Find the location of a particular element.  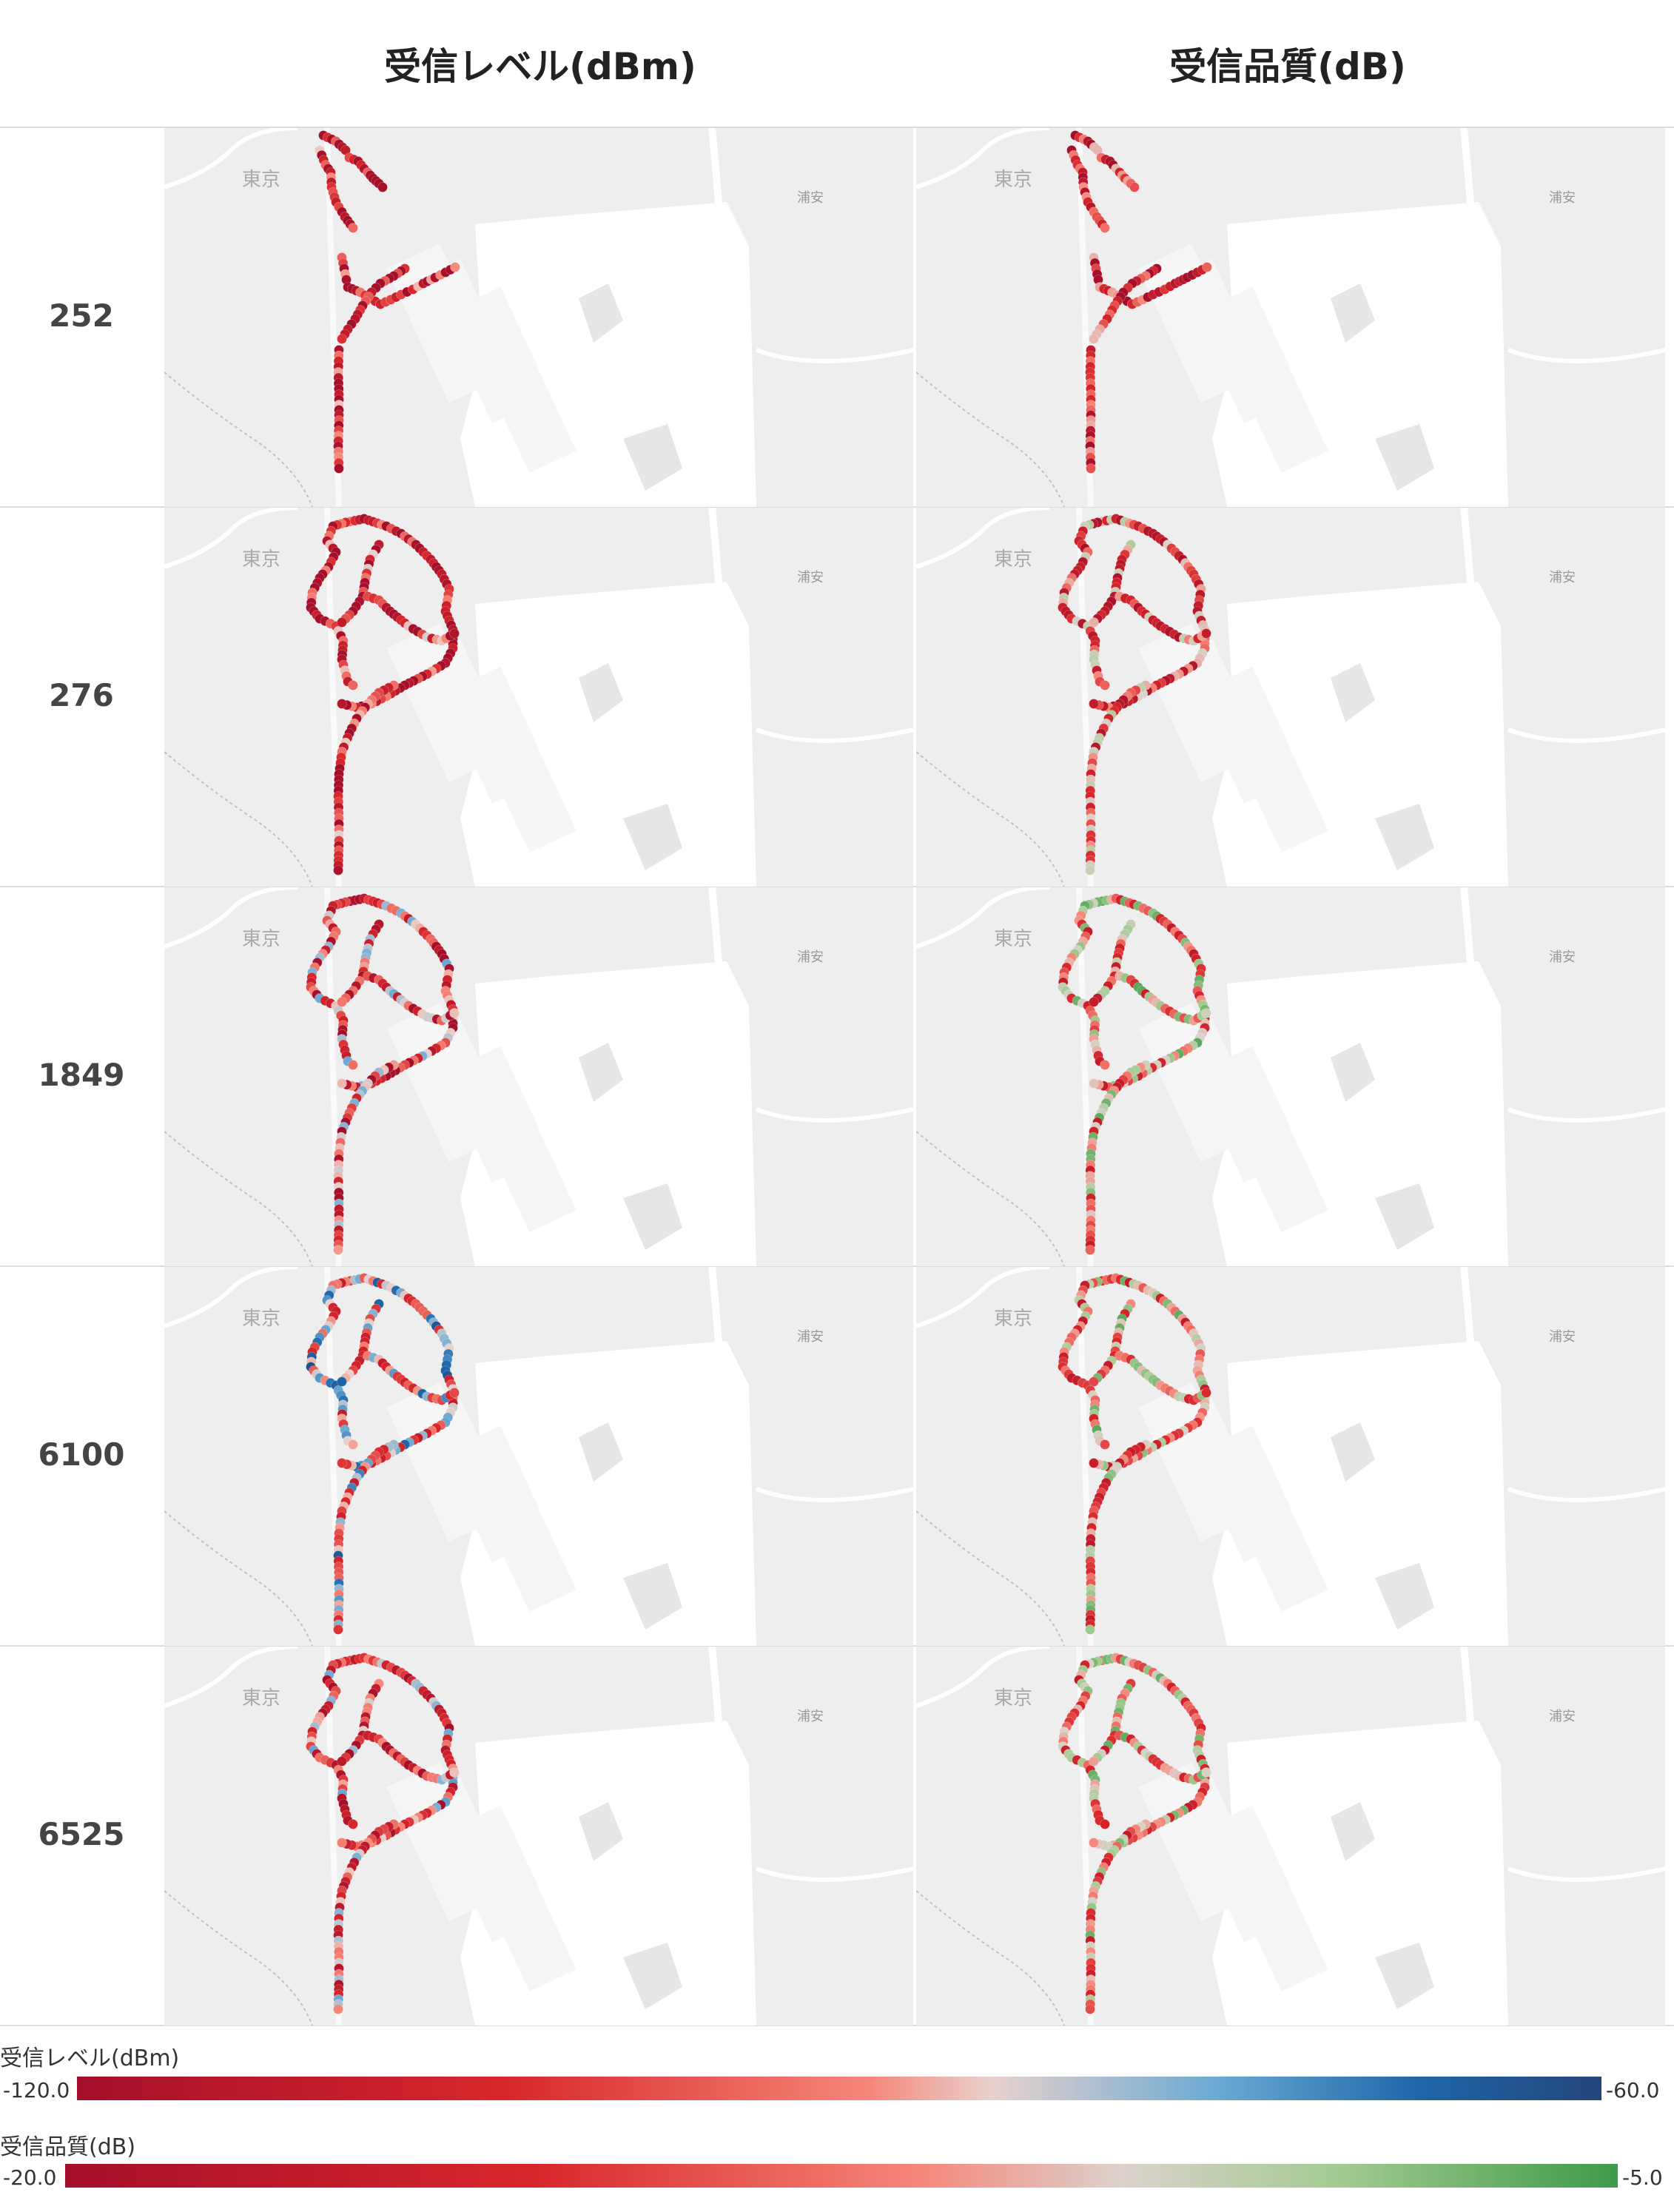

level-map-panel-1849: 東京 浦安 is located at coordinates (538, 1077).